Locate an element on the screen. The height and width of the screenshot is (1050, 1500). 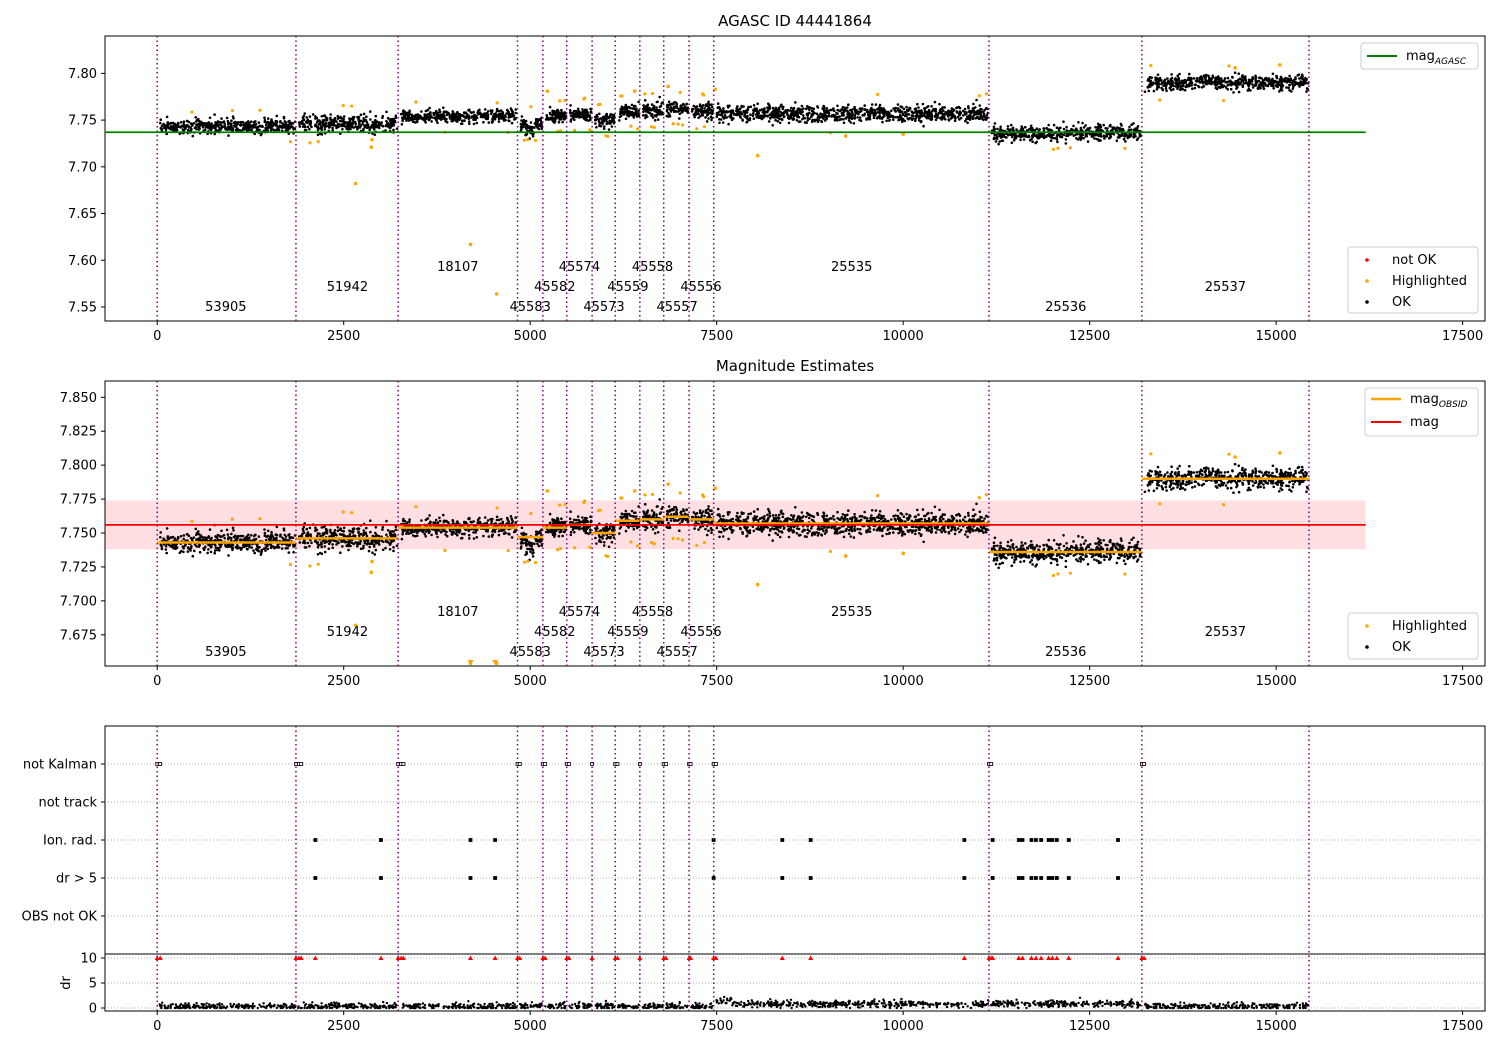
flag-row-label: dr > 5 is located at coordinates (76, 879).